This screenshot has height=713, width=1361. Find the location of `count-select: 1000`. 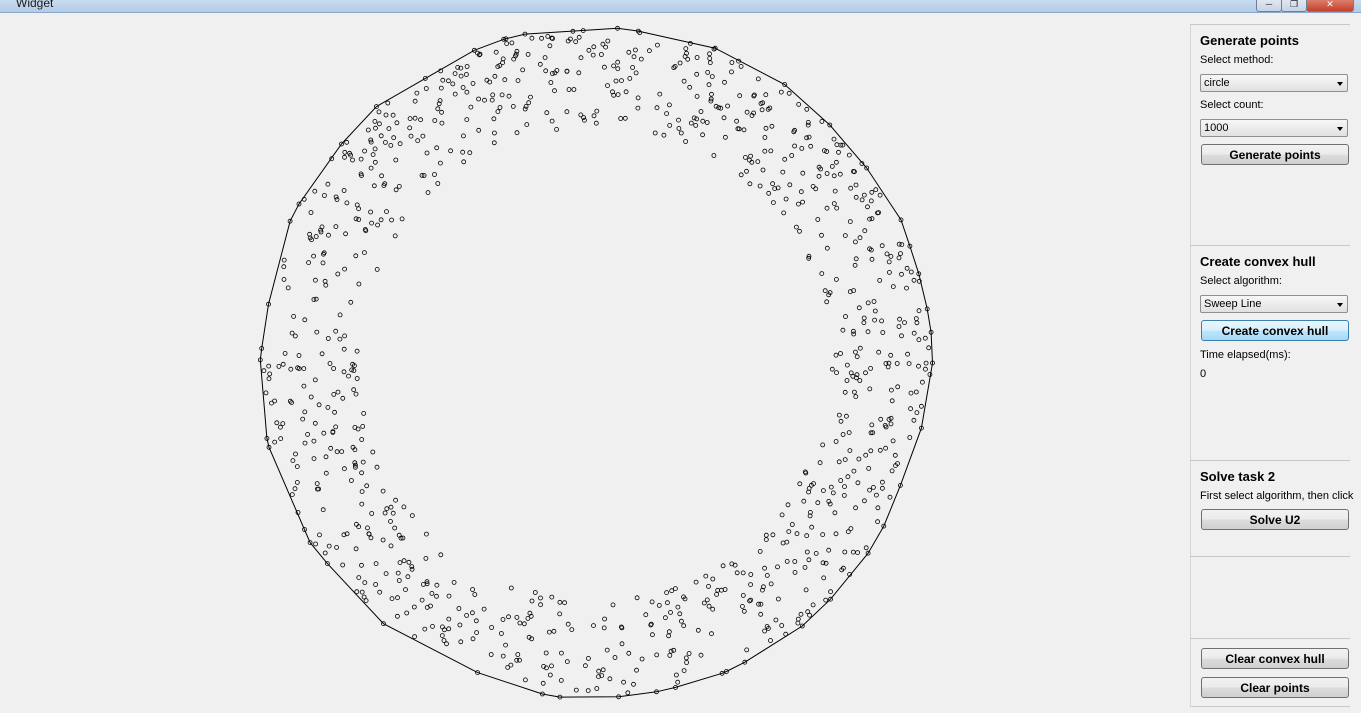

count-select: 1000 is located at coordinates (1274, 128).